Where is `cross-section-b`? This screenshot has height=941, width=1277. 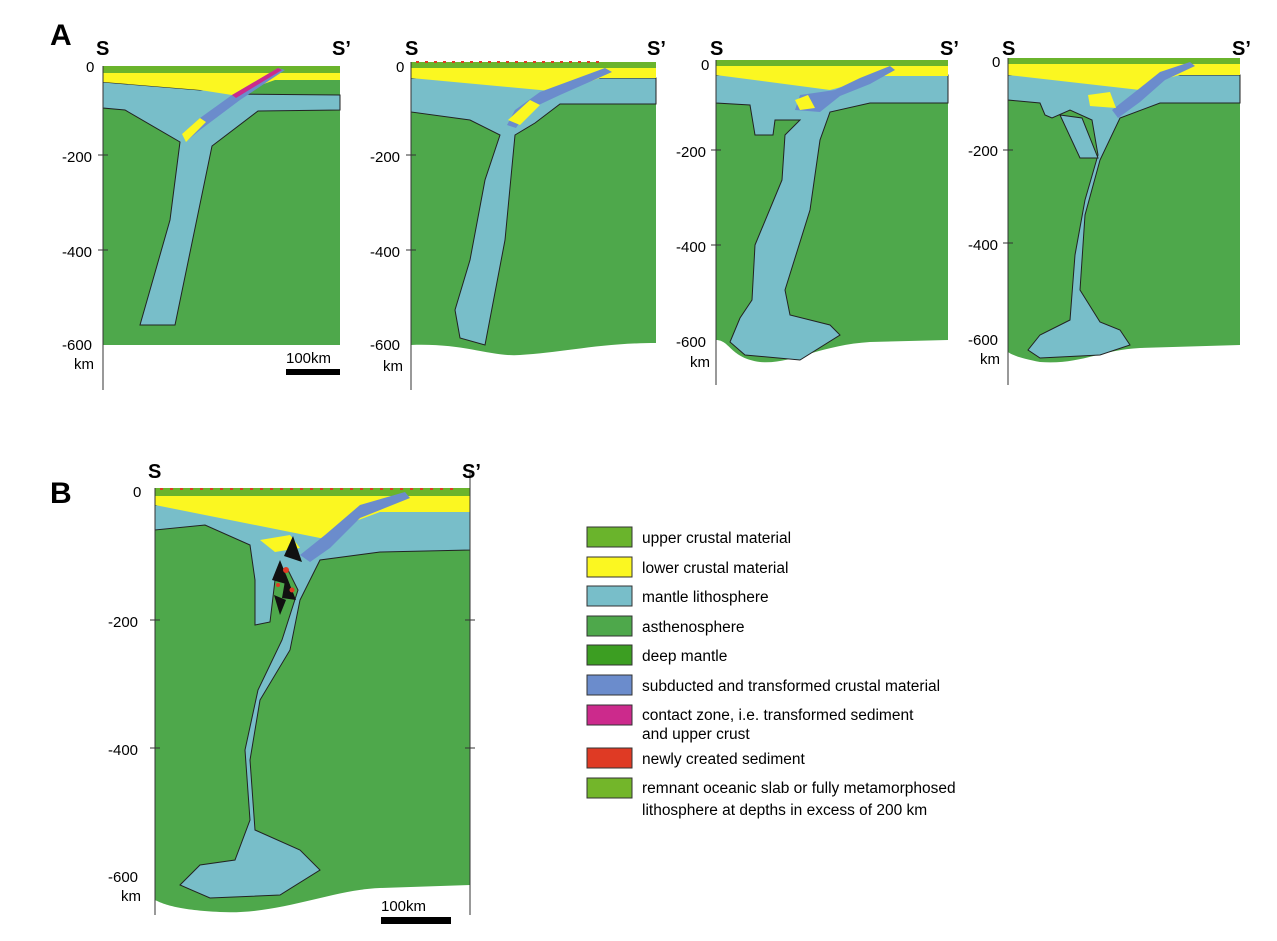 cross-section-b is located at coordinates (312, 692).